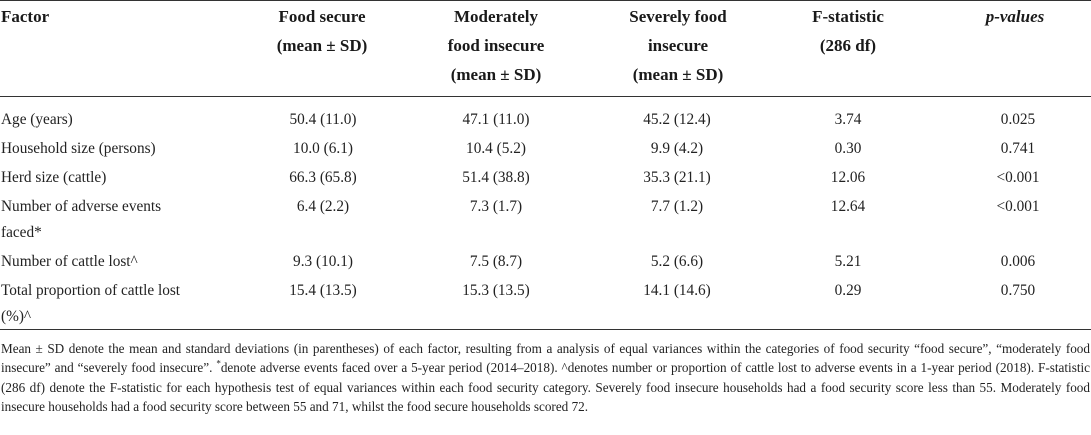 The image size is (1091, 435). I want to click on cell-household-pval: 0.741, so click(1018, 148).